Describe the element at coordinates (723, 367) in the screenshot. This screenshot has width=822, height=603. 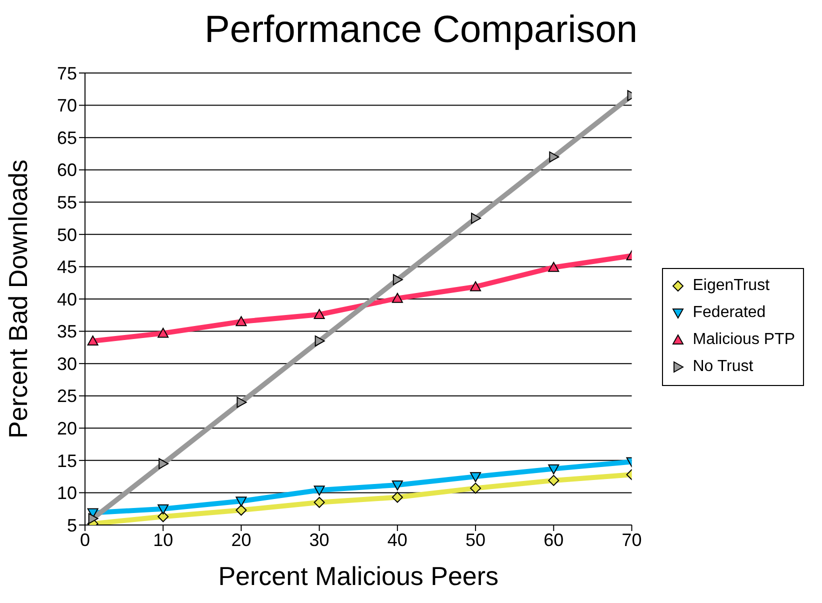
I see `legend-label: No Trust` at that location.